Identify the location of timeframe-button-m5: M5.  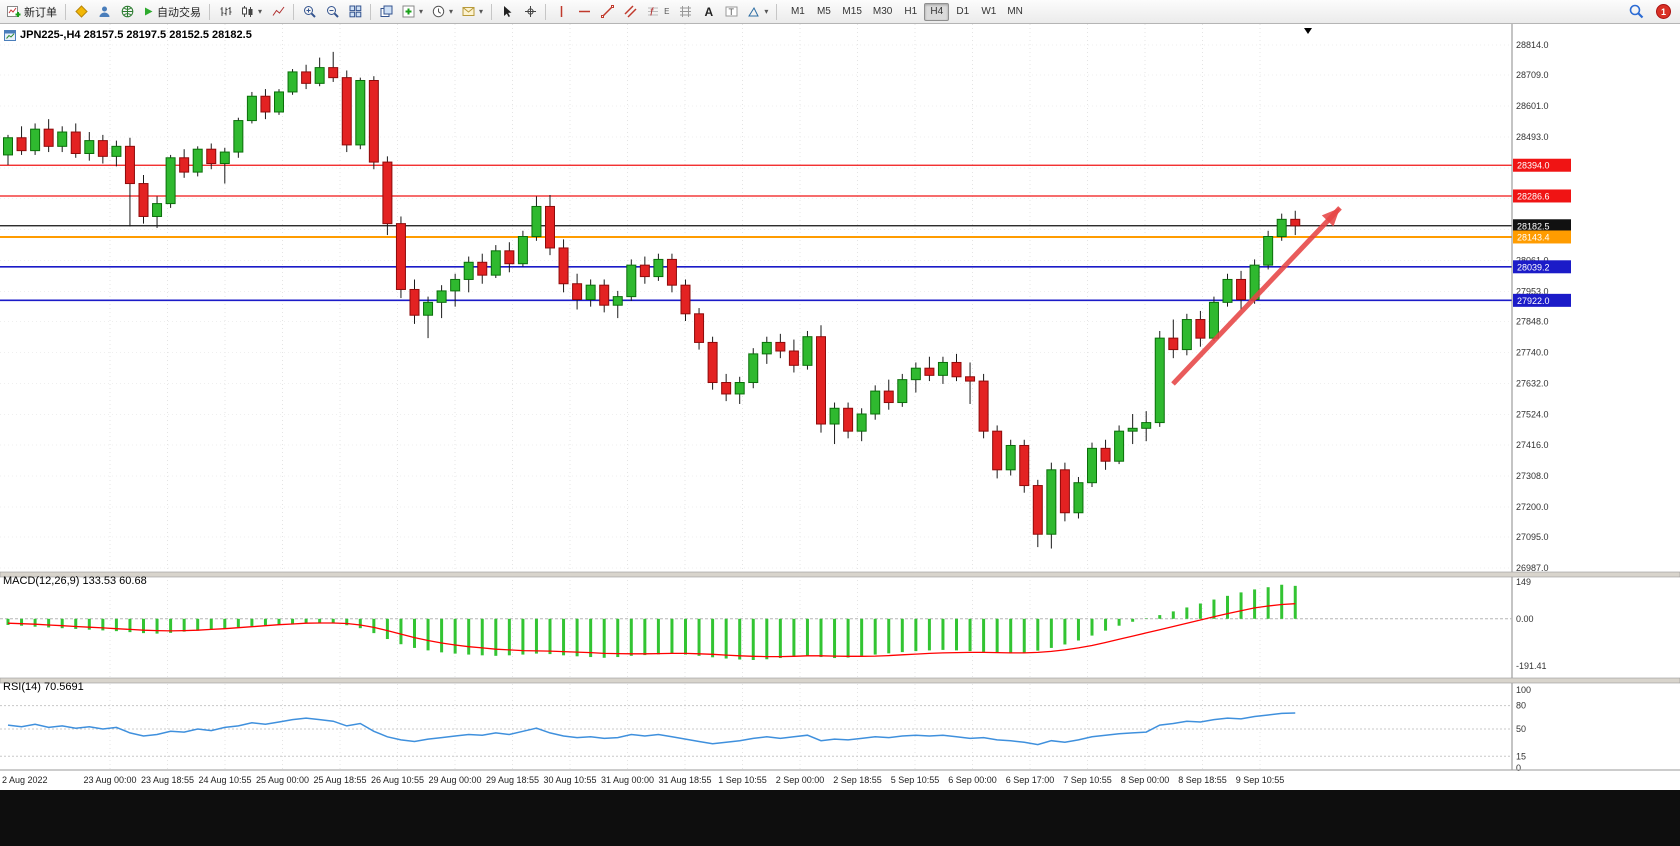
(823, 12).